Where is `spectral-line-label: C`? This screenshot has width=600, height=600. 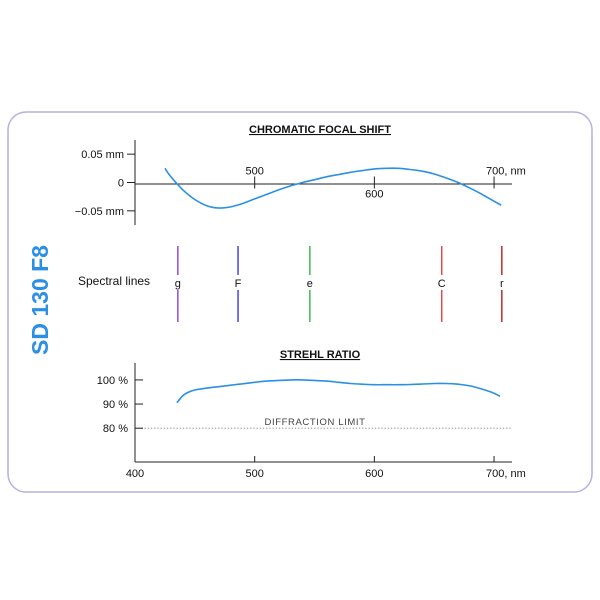
spectral-line-label: C is located at coordinates (442, 284).